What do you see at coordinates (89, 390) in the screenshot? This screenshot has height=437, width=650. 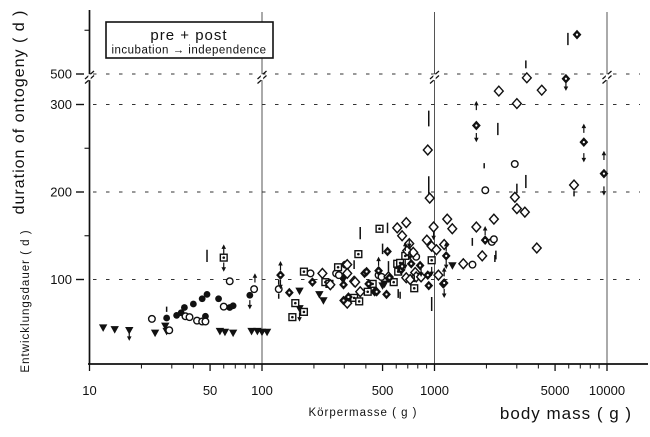 I see `x-tick-label: 10` at bounding box center [89, 390].